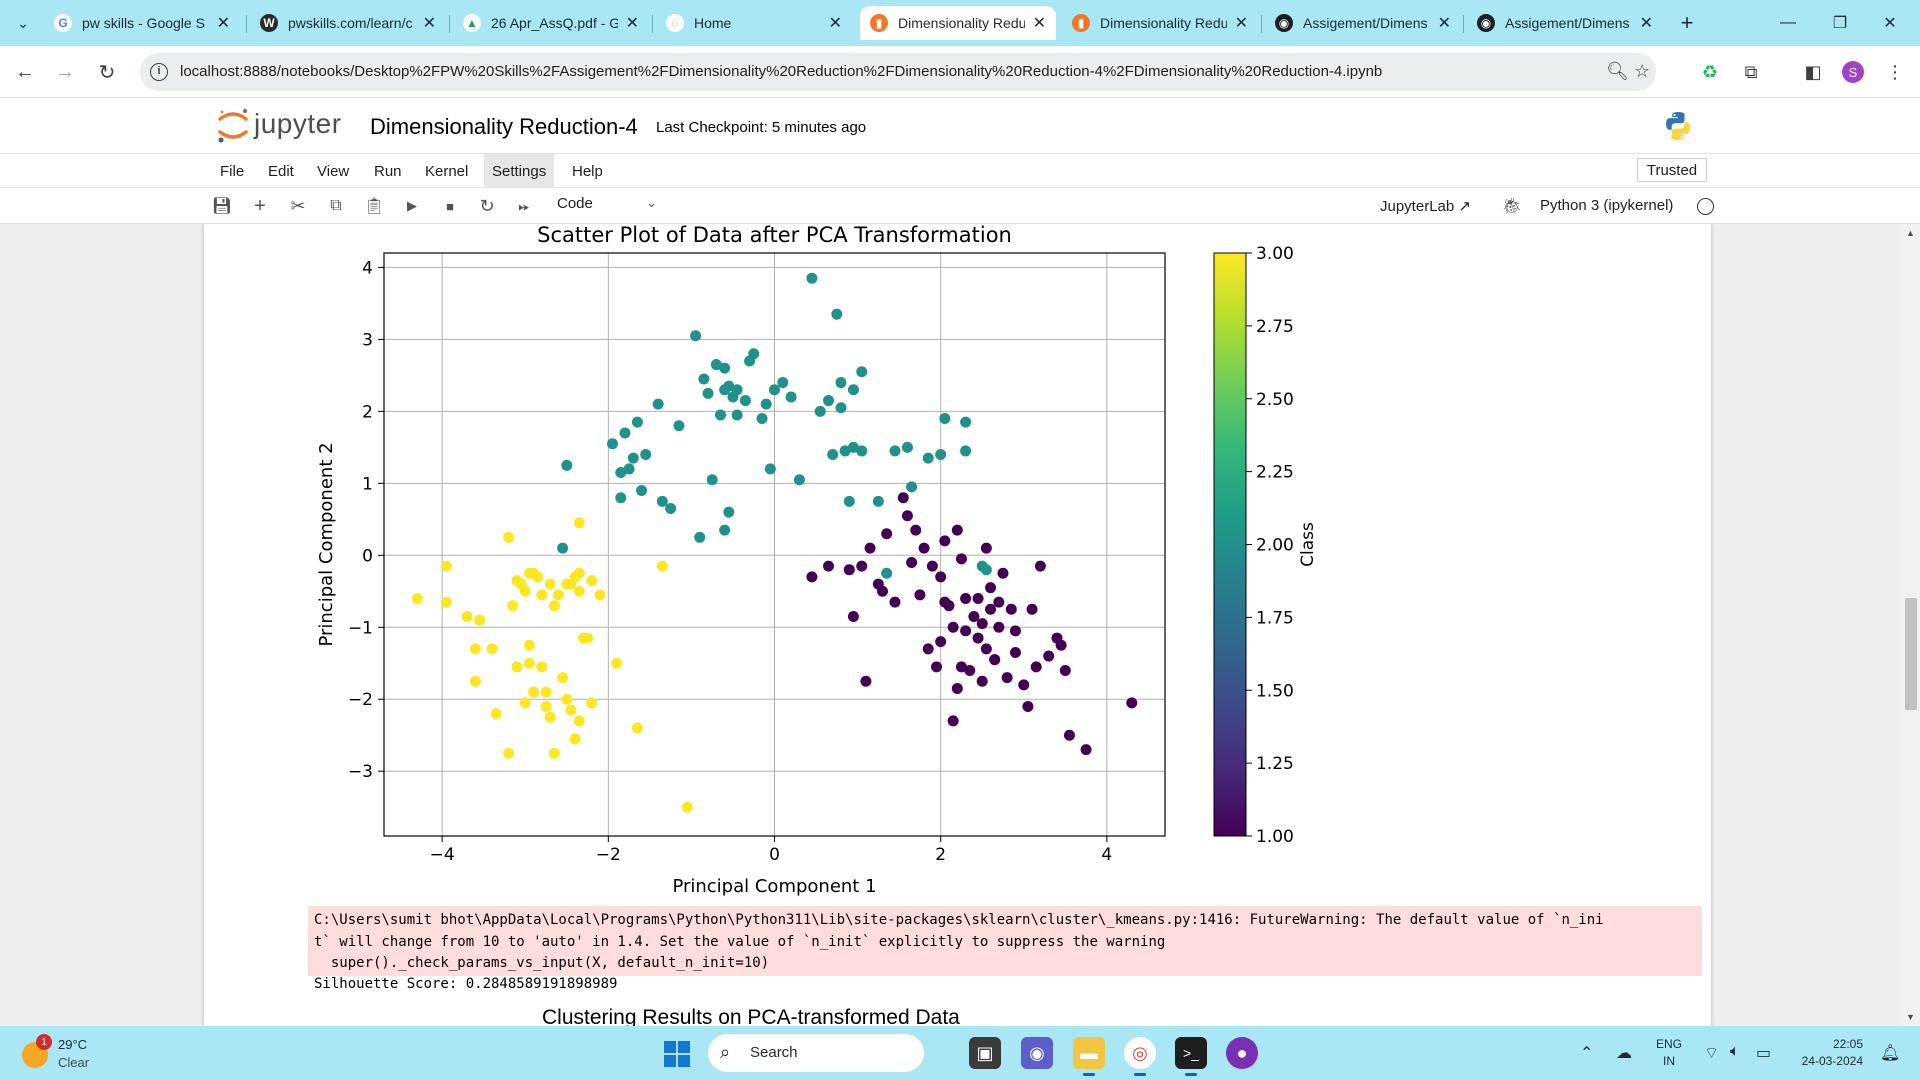 This screenshot has height=1080, width=1920. What do you see at coordinates (1910, 233) in the screenshot?
I see `scroll-up-arrow-icon: ▲` at bounding box center [1910, 233].